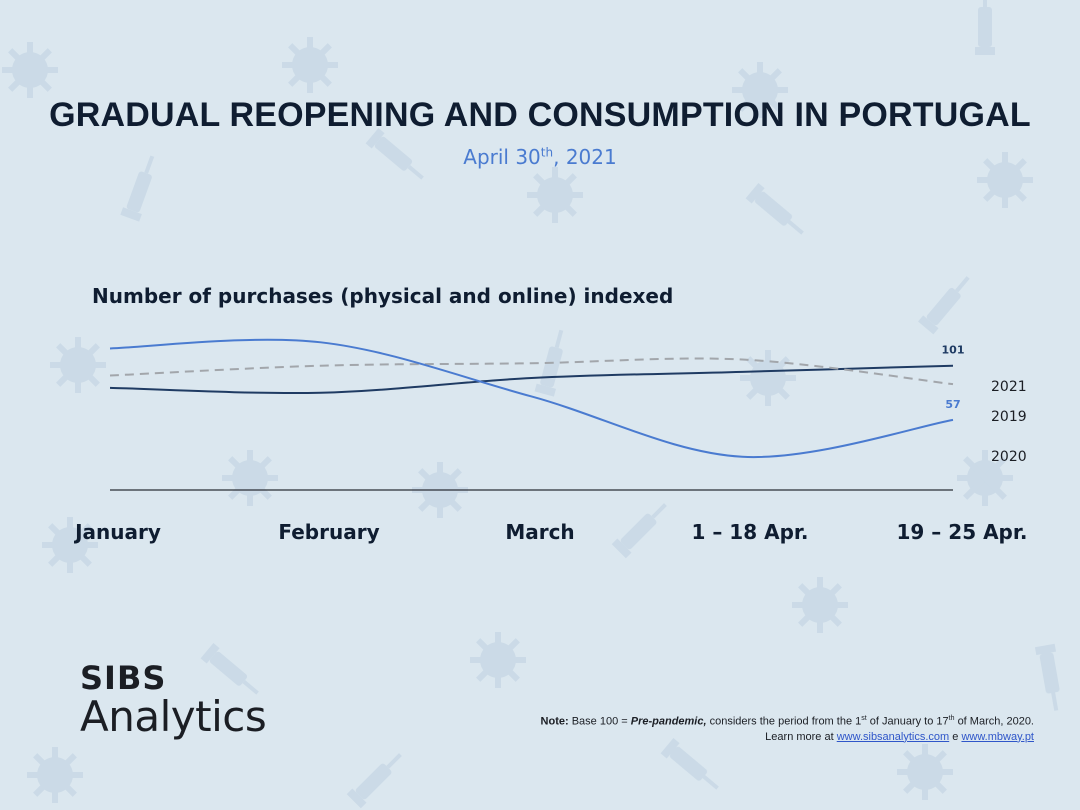  Describe the element at coordinates (962, 532) in the screenshot. I see `x-tick-label: 19 – 25 Apr.` at that location.